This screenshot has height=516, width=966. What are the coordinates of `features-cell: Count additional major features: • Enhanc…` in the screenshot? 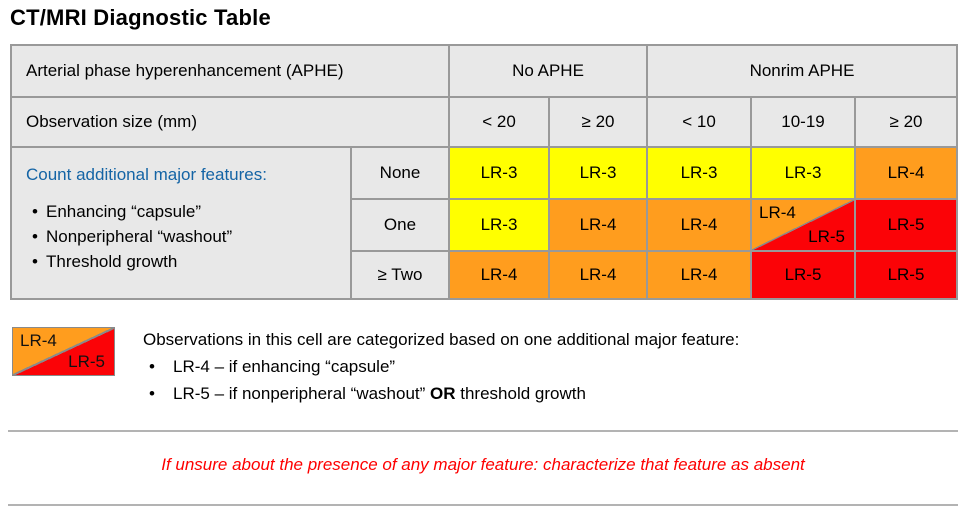 It's located at (181, 223).